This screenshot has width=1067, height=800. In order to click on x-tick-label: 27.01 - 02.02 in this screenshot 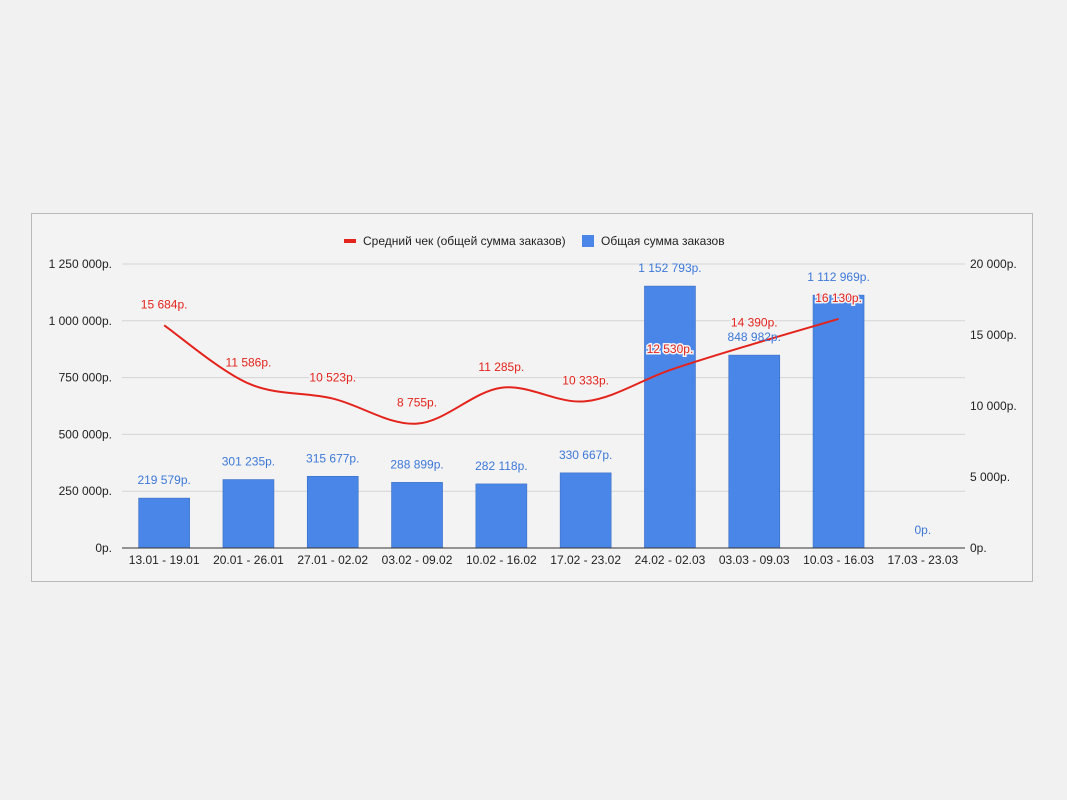, I will do `click(332, 560)`.